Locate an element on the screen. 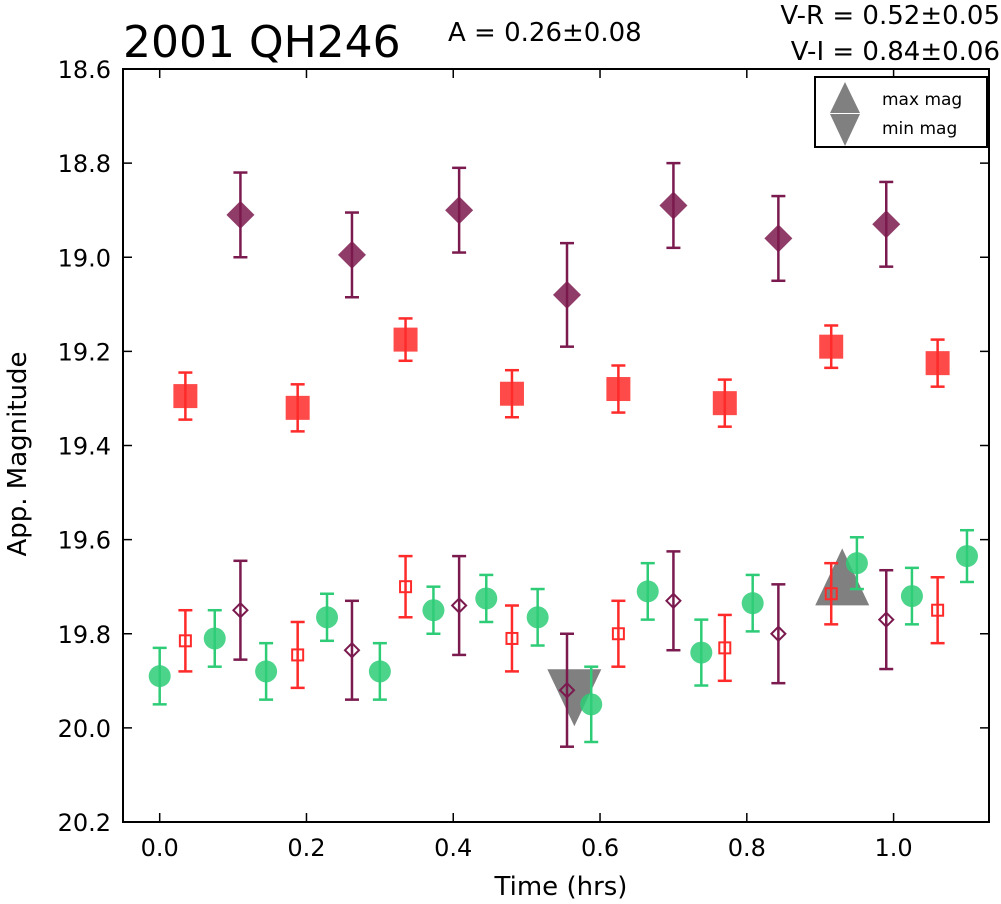 This screenshot has width=1001, height=904. min-mag-marker is located at coordinates (574, 698).